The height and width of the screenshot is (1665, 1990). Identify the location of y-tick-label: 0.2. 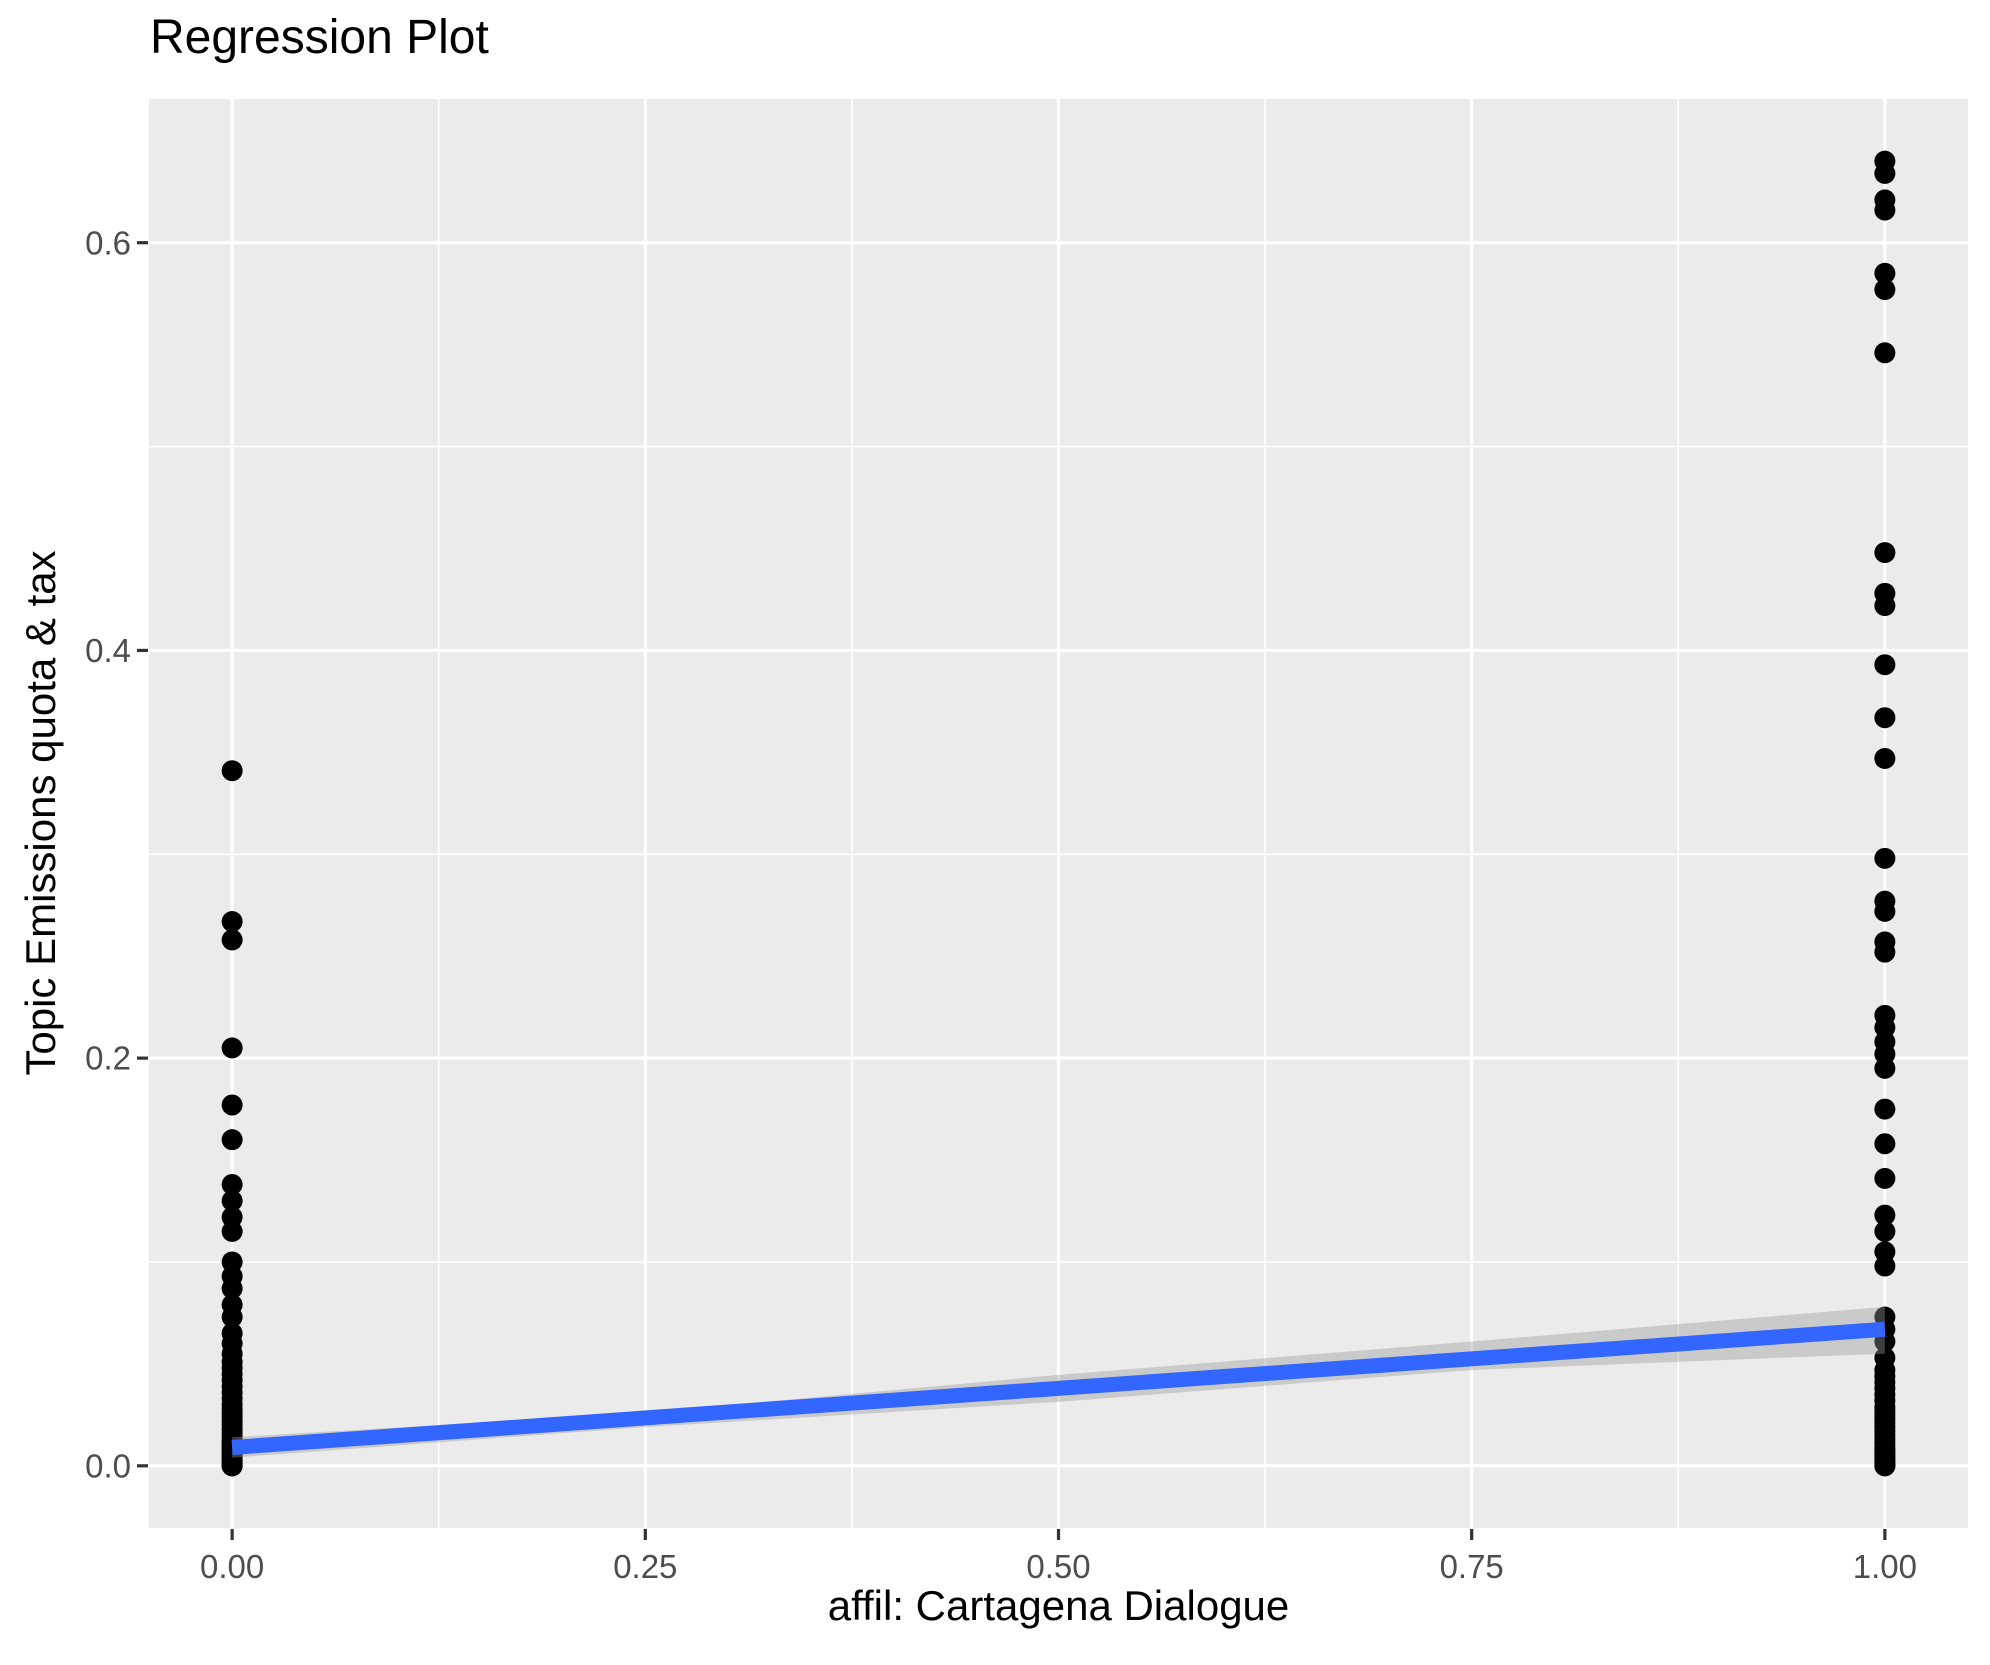
(108, 1058).